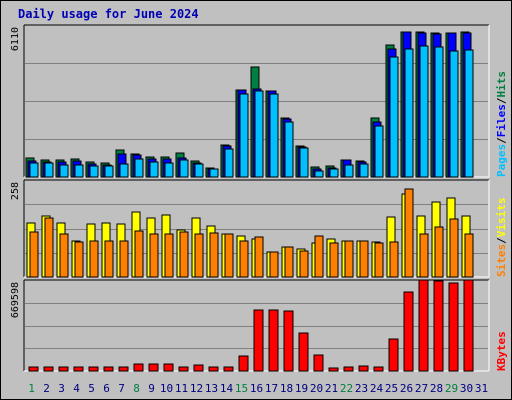 Image resolution: width=512 pixels, height=400 pixels. I want to click on legend-entry-sites: Sites, so click(501, 260).